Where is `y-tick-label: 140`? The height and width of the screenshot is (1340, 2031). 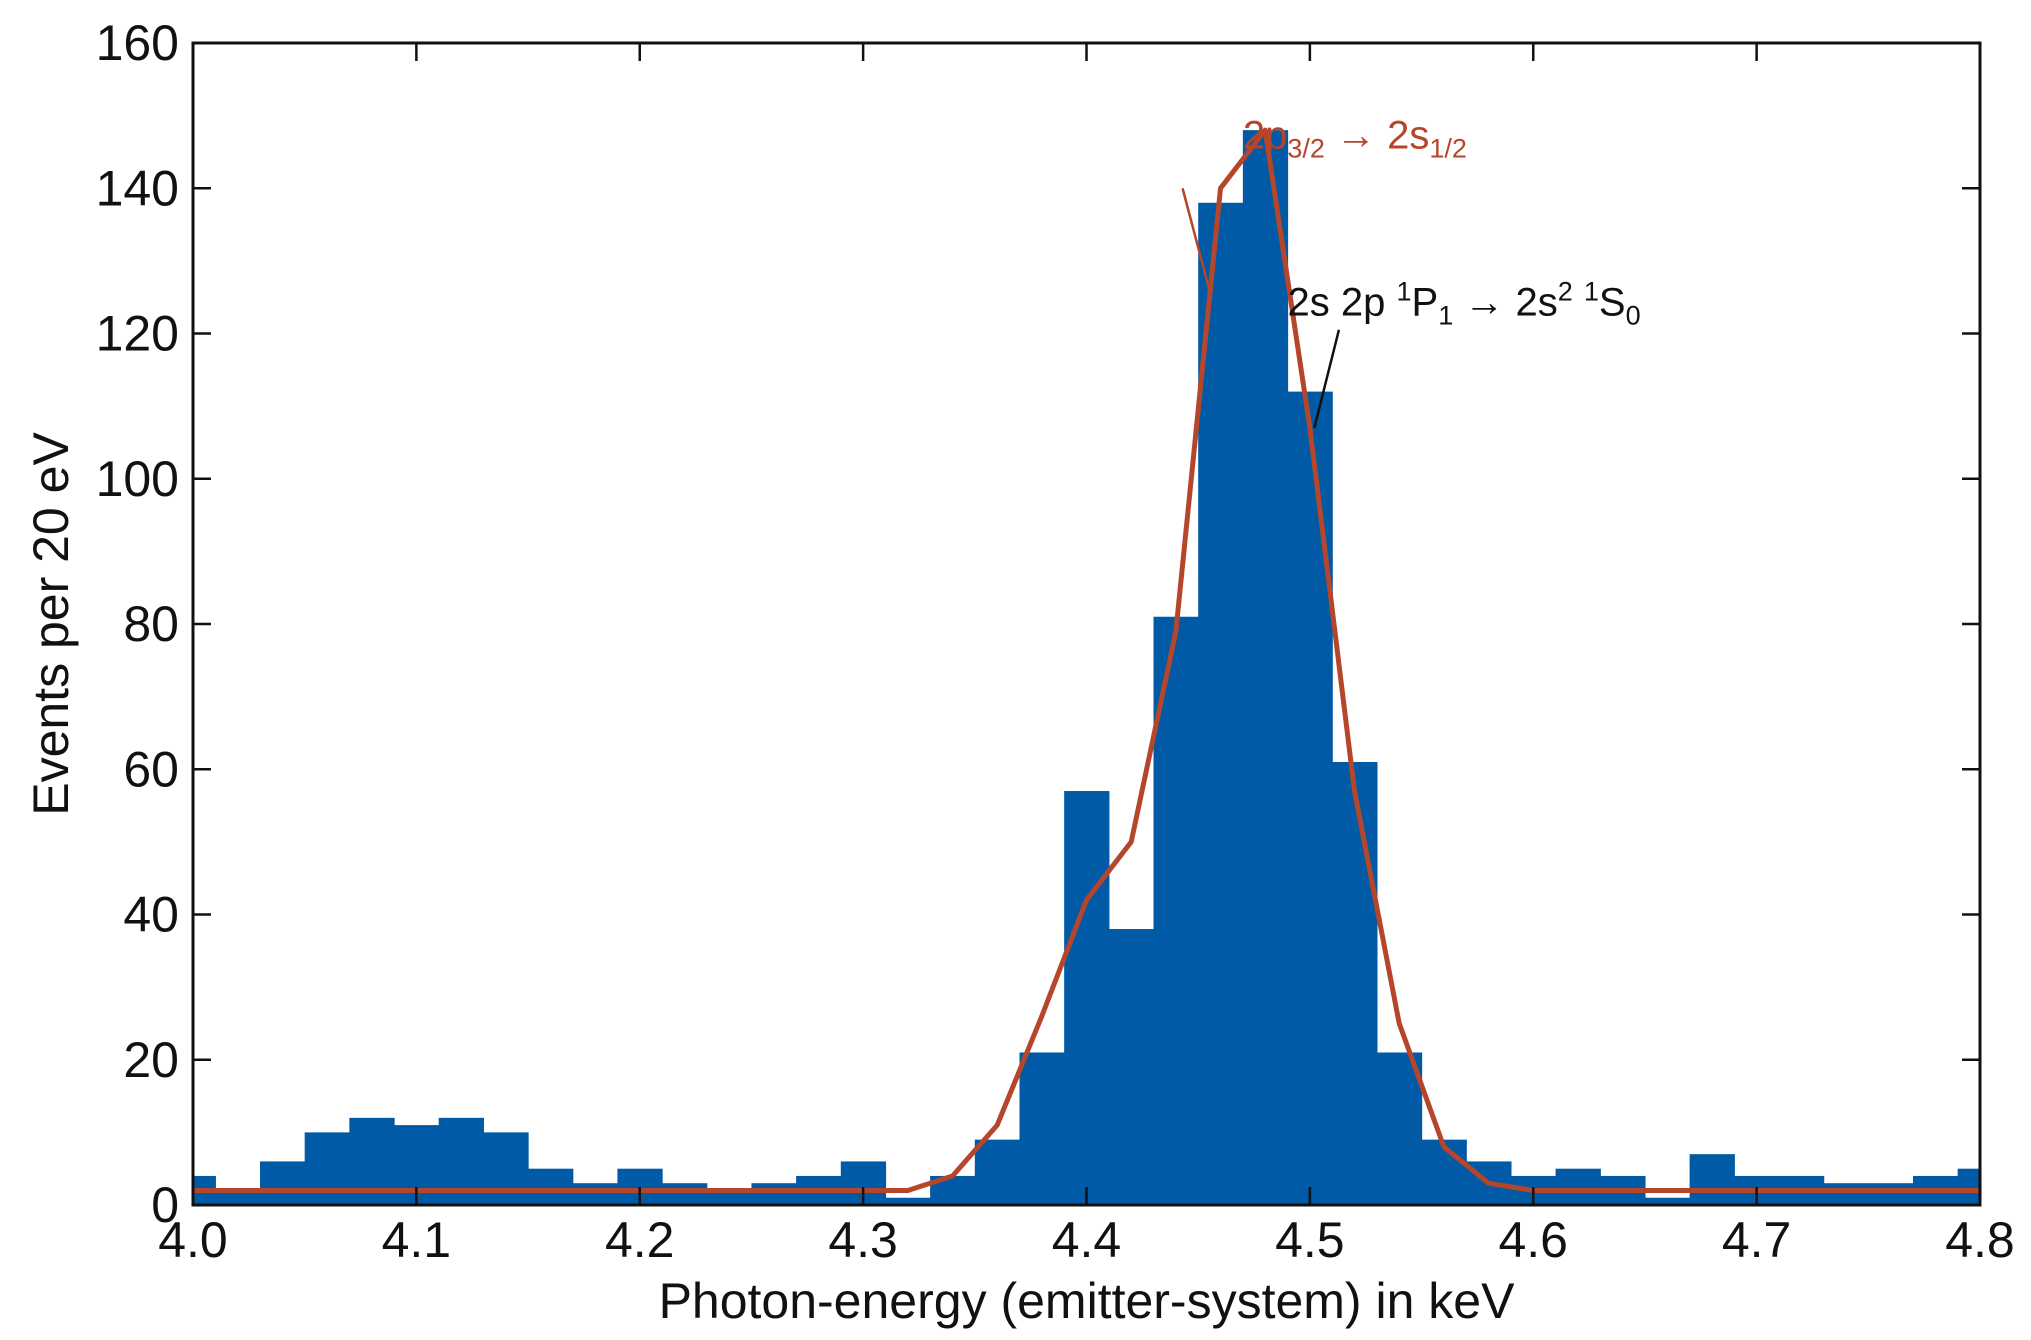
y-tick-label: 140 is located at coordinates (137, 188).